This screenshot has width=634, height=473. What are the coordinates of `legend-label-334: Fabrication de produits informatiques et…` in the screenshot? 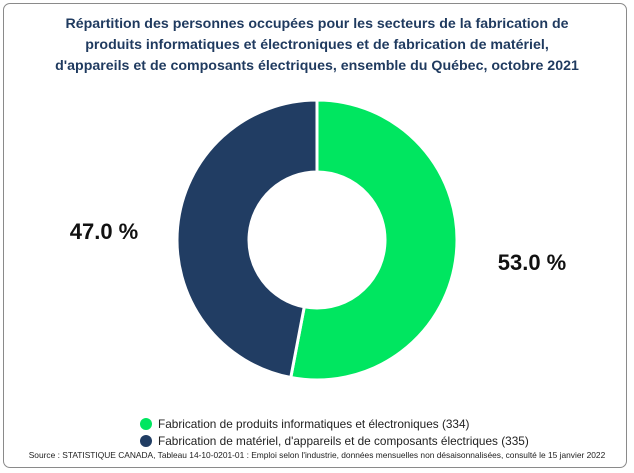 It's located at (314, 423).